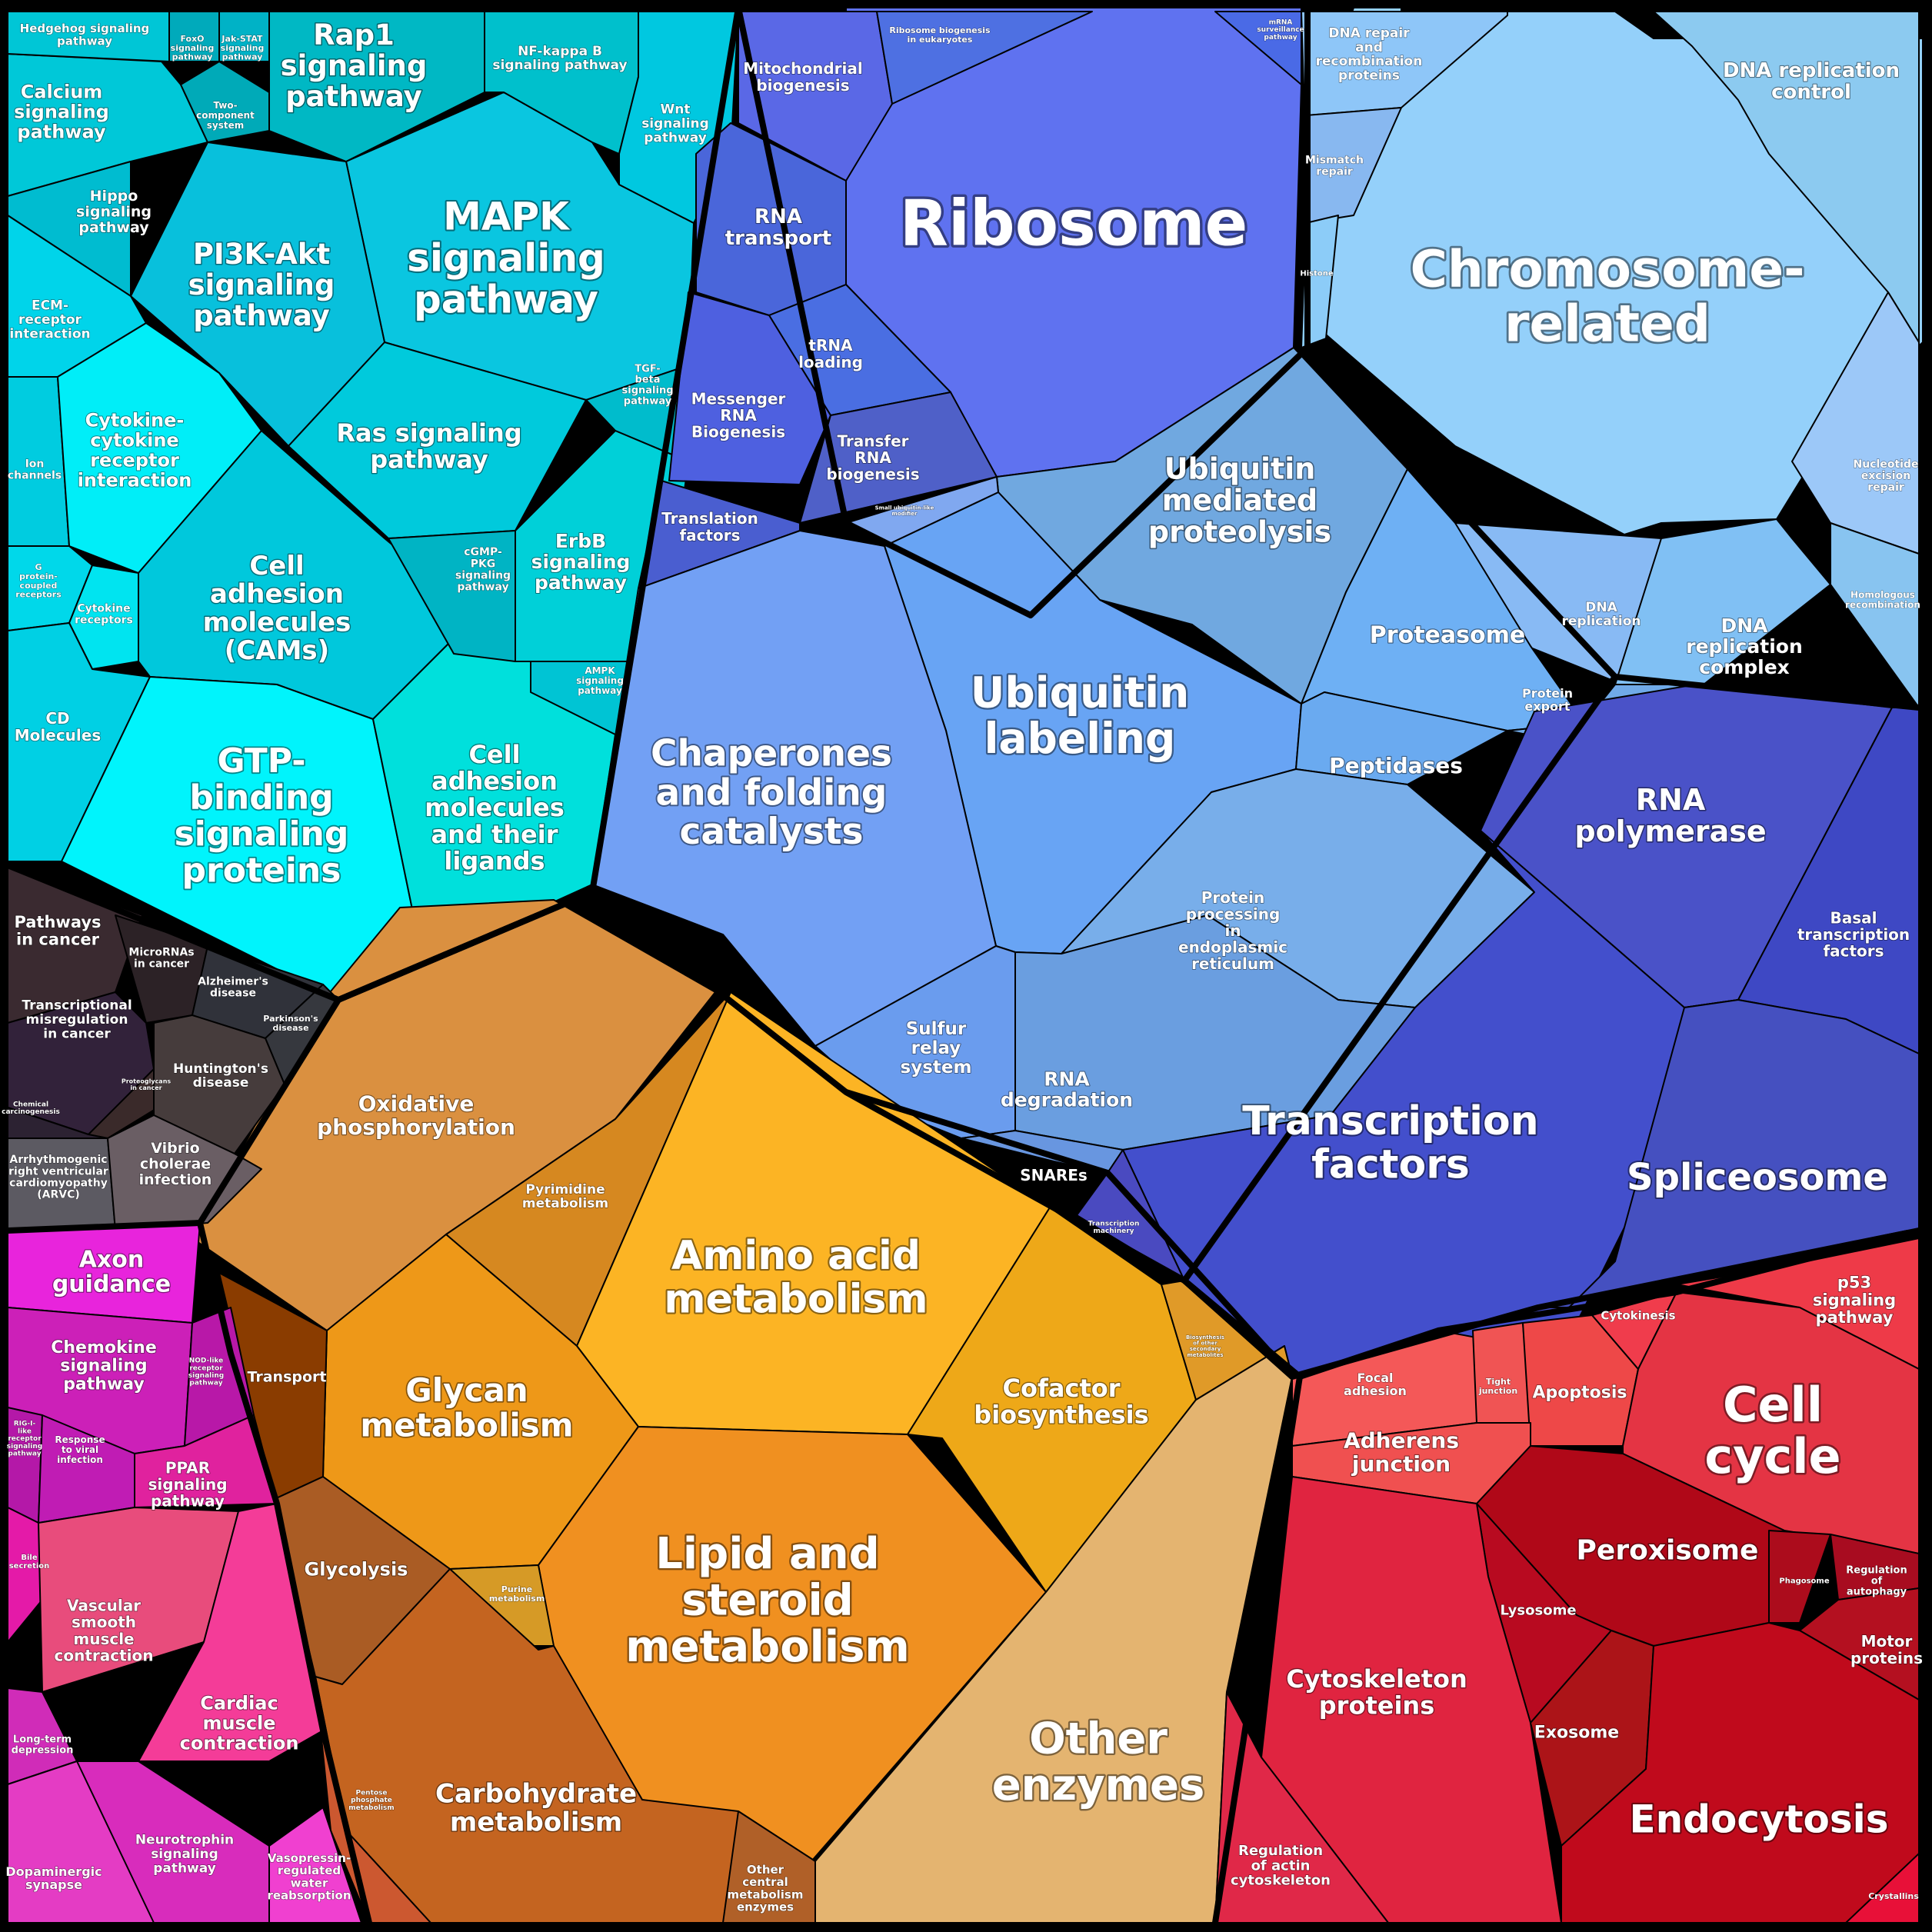 This screenshot has height=1932, width=1932. What do you see at coordinates (494, 807) in the screenshot?
I see `cell-label-cam_lig: Cell adhesion molecules and their ligands` at bounding box center [494, 807].